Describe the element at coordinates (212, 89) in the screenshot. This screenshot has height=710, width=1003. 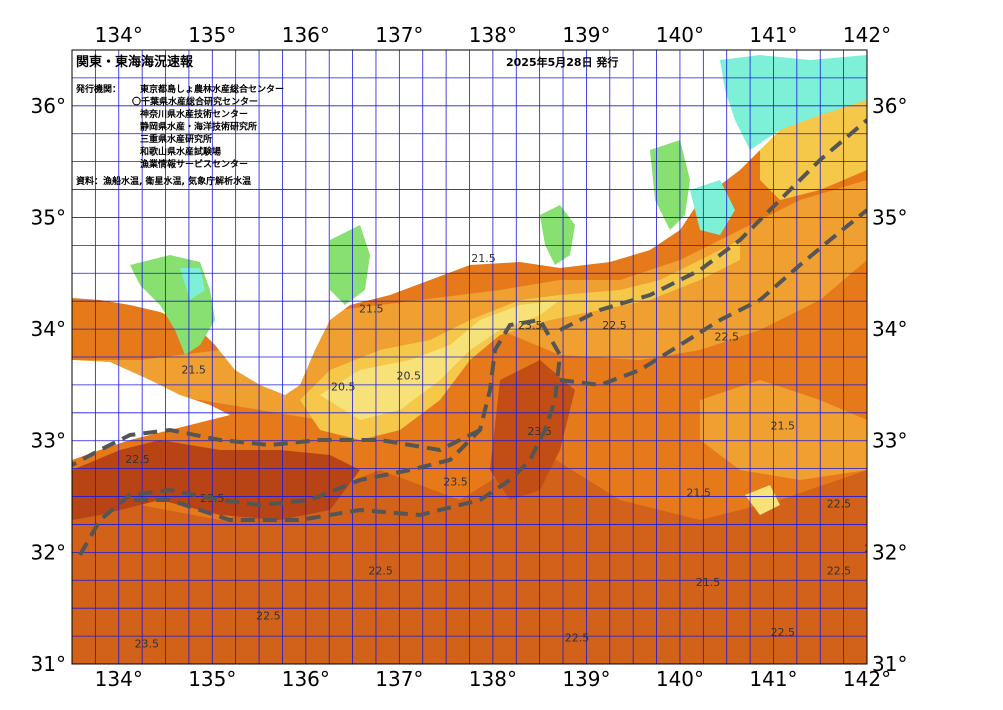
I see `issuer-name: 東京都島しょ農林水産総合センター` at that location.